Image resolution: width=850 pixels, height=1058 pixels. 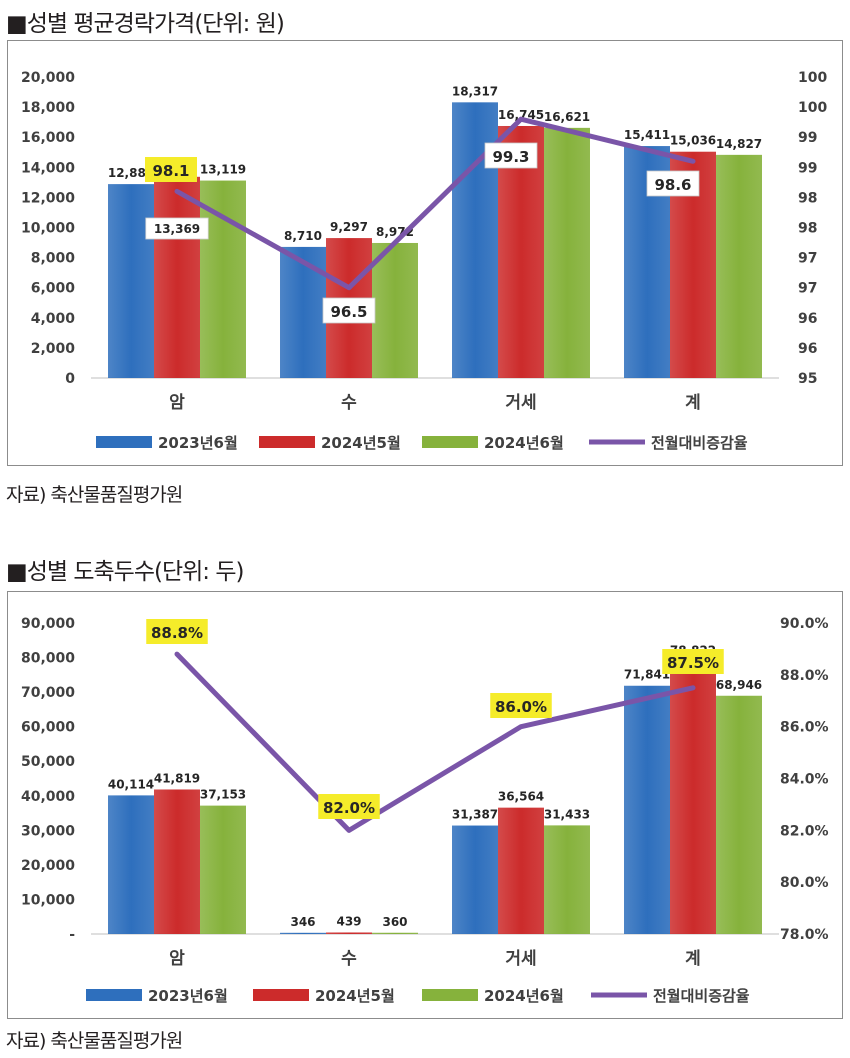 What do you see at coordinates (53, 259) in the screenshot?
I see `y-tick-label: 8,000` at bounding box center [53, 259].